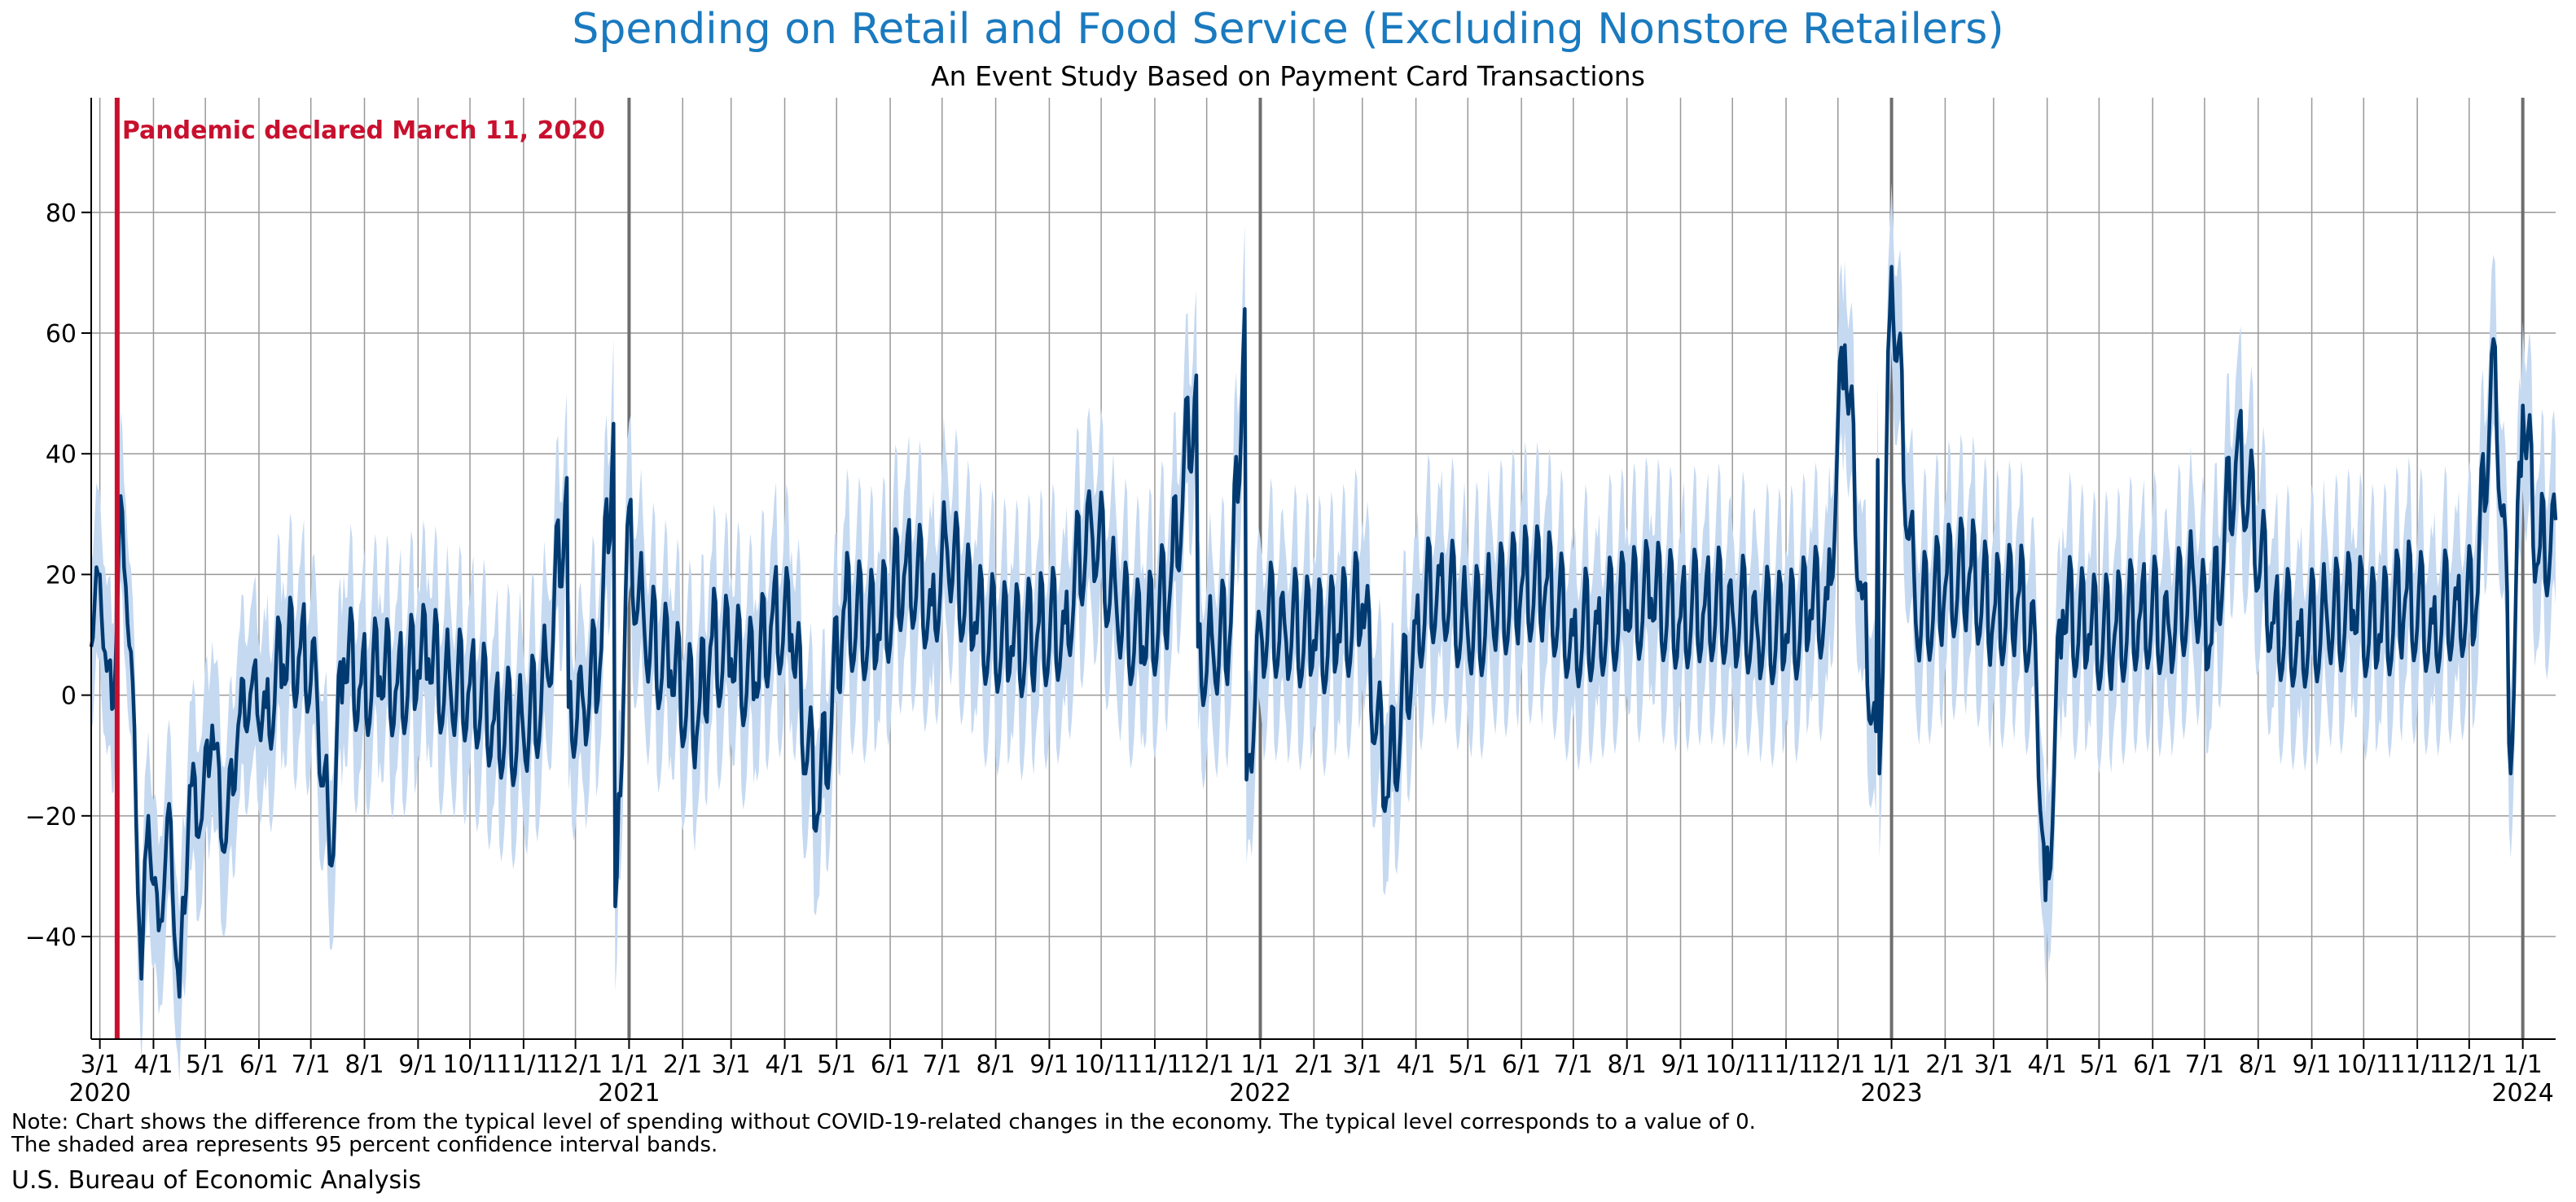  Describe the element at coordinates (61, 334) in the screenshot. I see `y-tick-label: 60` at that location.